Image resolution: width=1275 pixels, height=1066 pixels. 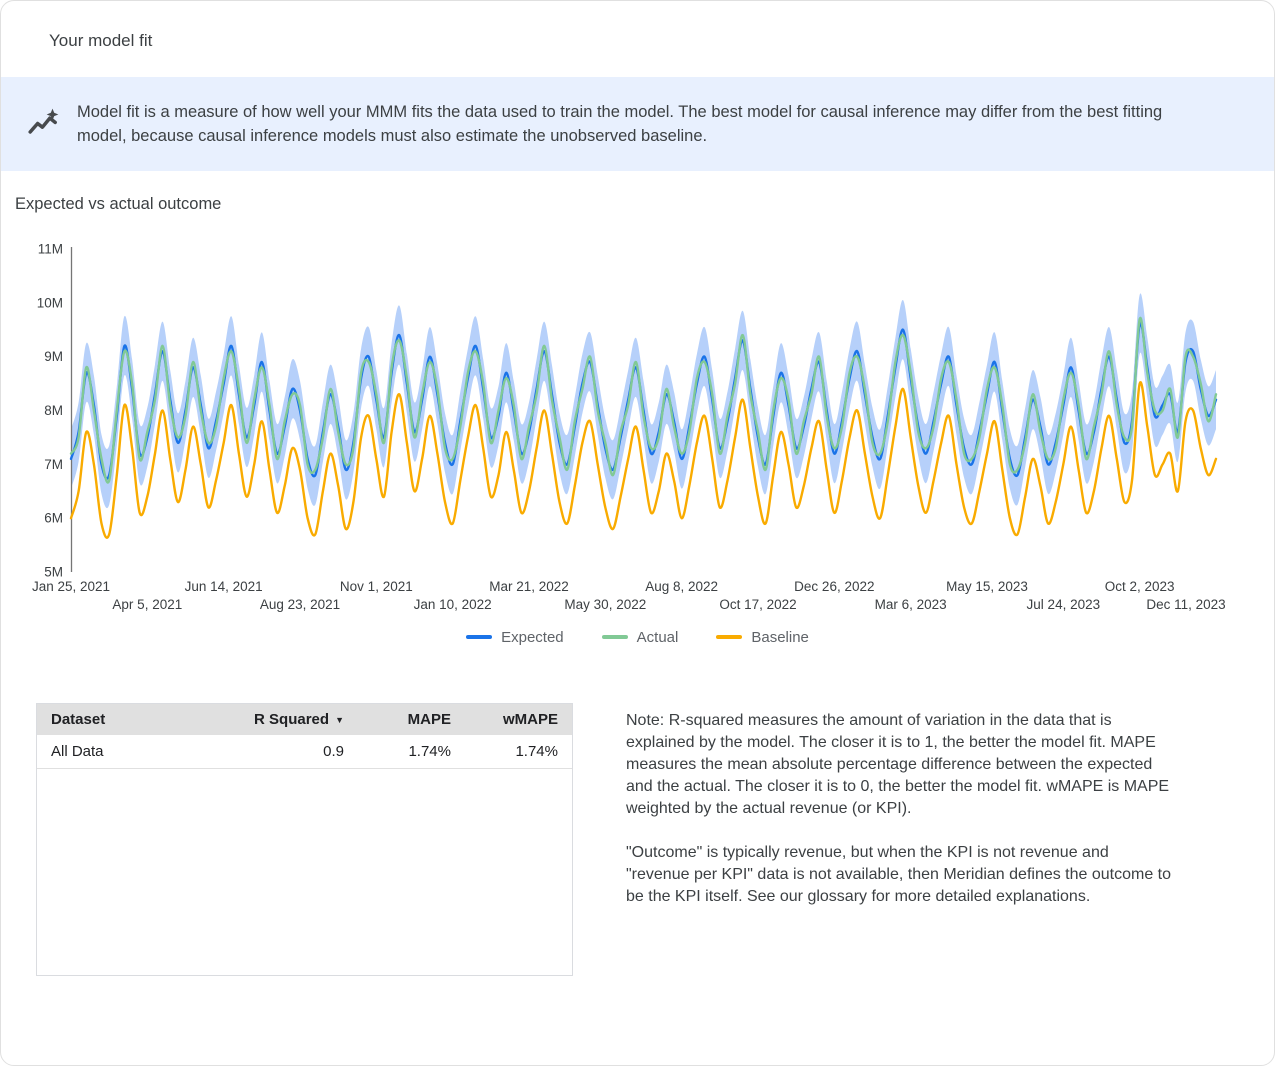 I want to click on x-tick-label: Dec 11, 2023, so click(x=1185, y=604).